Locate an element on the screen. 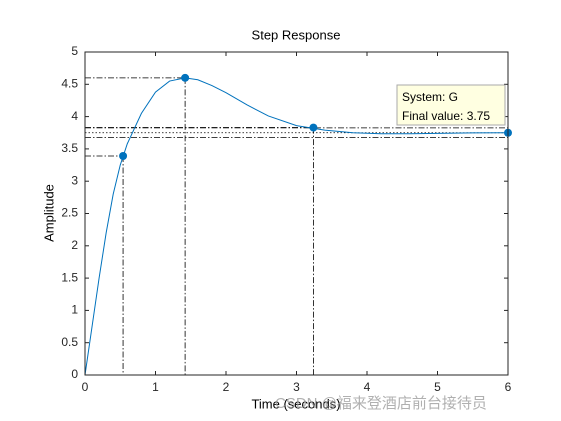 The height and width of the screenshot is (421, 561). x-tick-label: 5 is located at coordinates (437, 387).